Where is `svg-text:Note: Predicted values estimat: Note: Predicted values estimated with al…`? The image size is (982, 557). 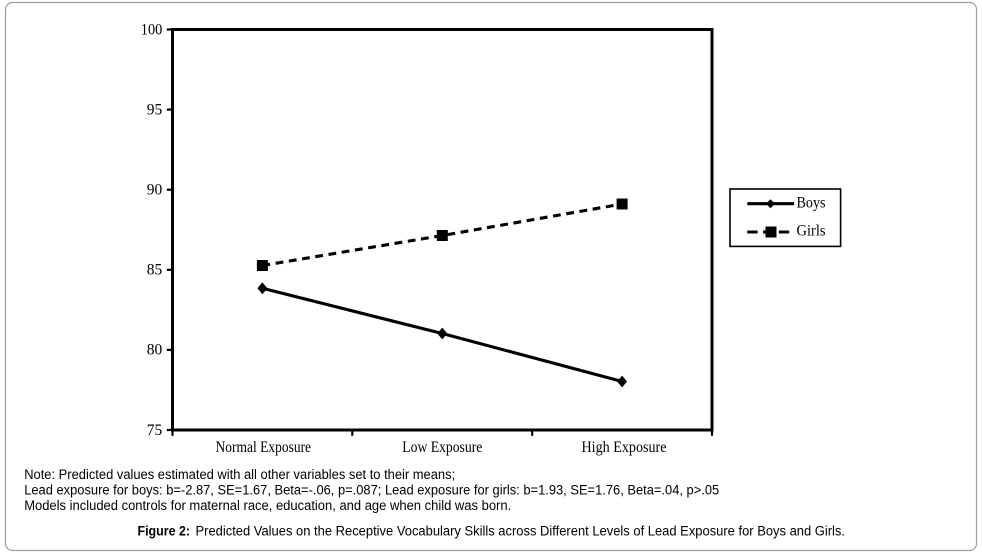 svg-text:Note: Predicted values estimat: Note: Predicted values estimated with al… is located at coordinates (239, 474).